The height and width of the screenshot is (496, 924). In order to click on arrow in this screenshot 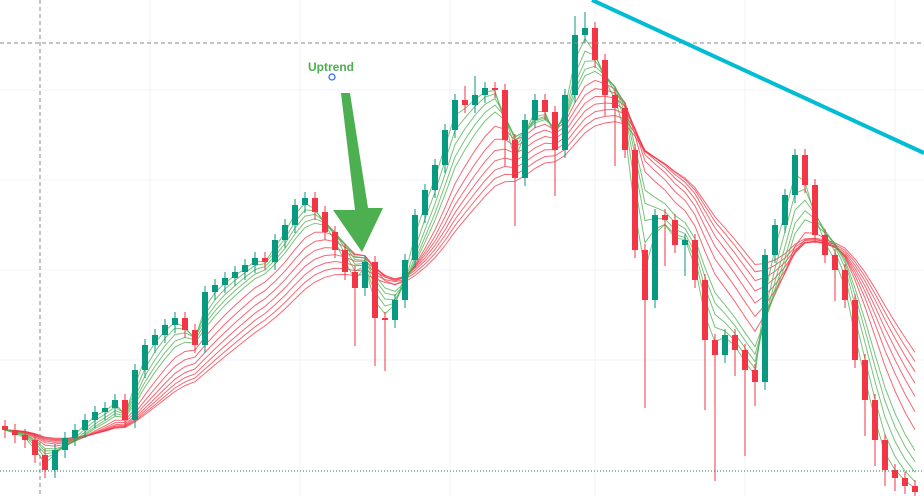, I will do `click(358, 172)`.